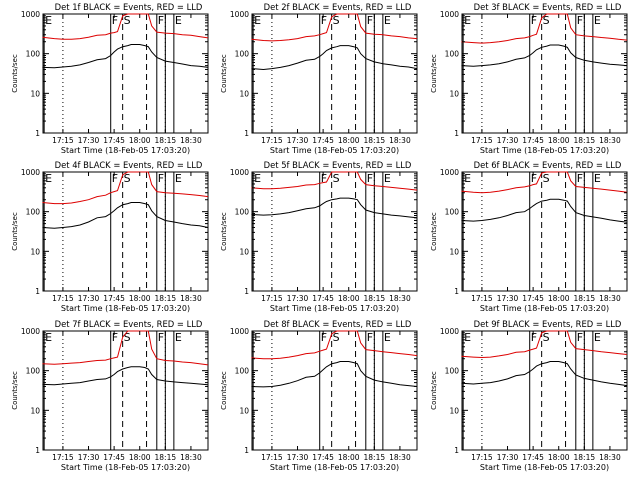 Image resolution: width=640 pixels, height=480 pixels. Describe the element at coordinates (338, 324) in the screenshot. I see `panel-title: Det 8f BLACK = Events, RED = LLD` at that location.